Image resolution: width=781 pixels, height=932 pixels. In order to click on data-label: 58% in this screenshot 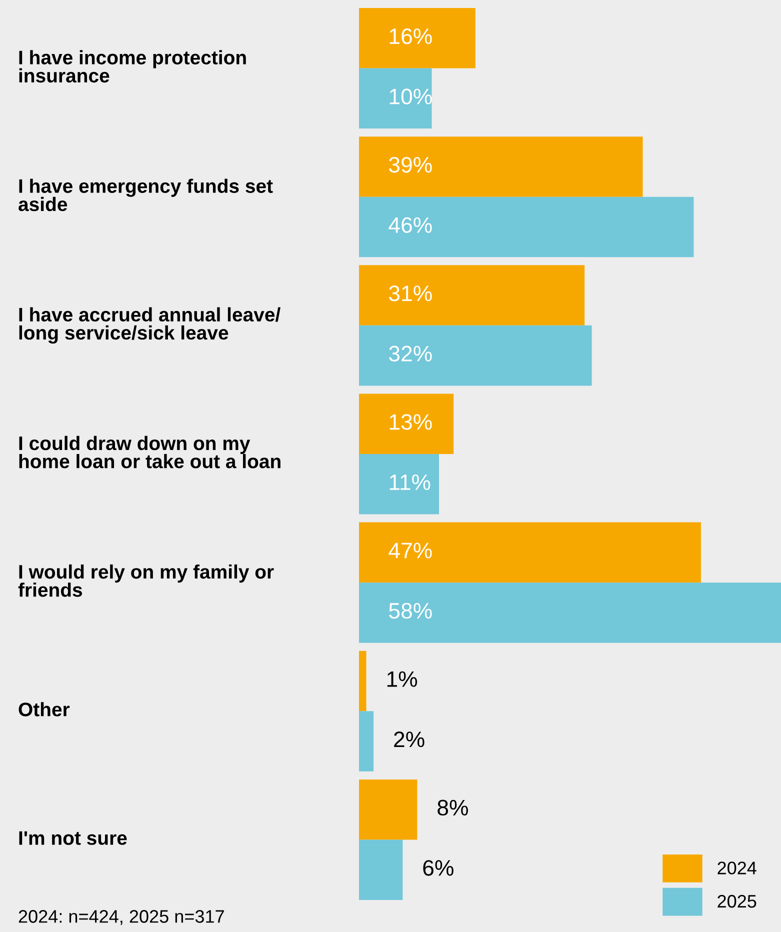, I will do `click(410, 610)`.